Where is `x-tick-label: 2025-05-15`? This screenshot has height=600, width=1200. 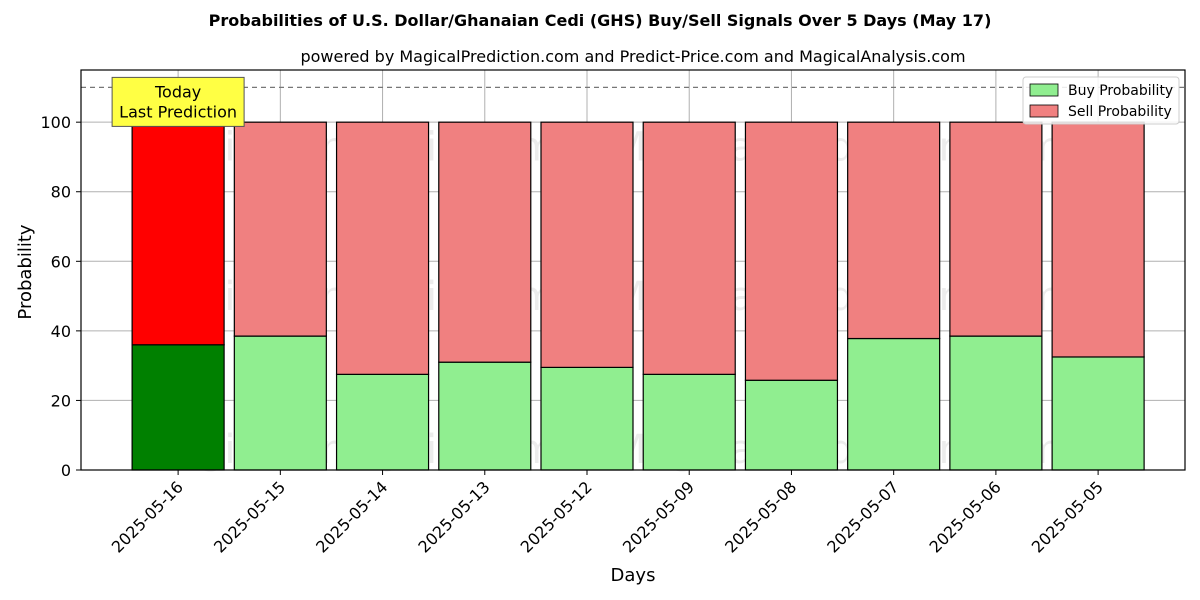 x-tick-label: 2025-05-15 is located at coordinates (249, 516).